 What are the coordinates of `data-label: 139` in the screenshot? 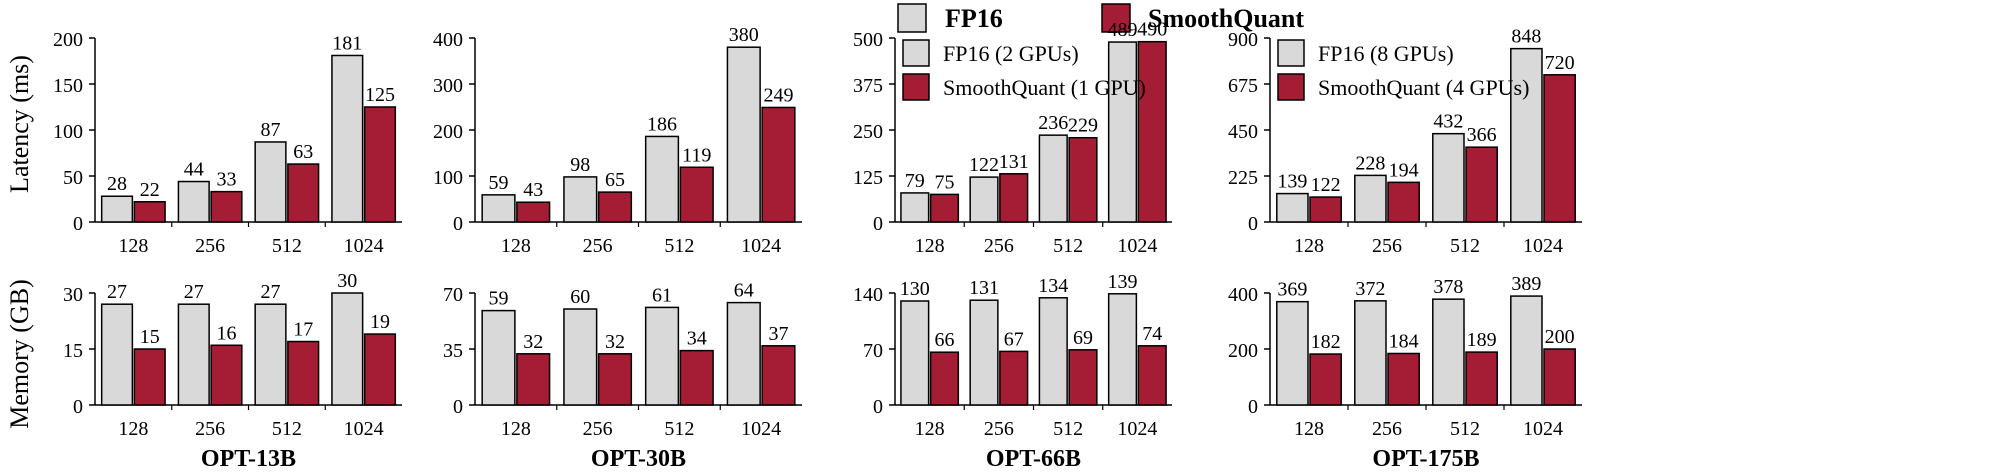 It's located at (1292, 182).